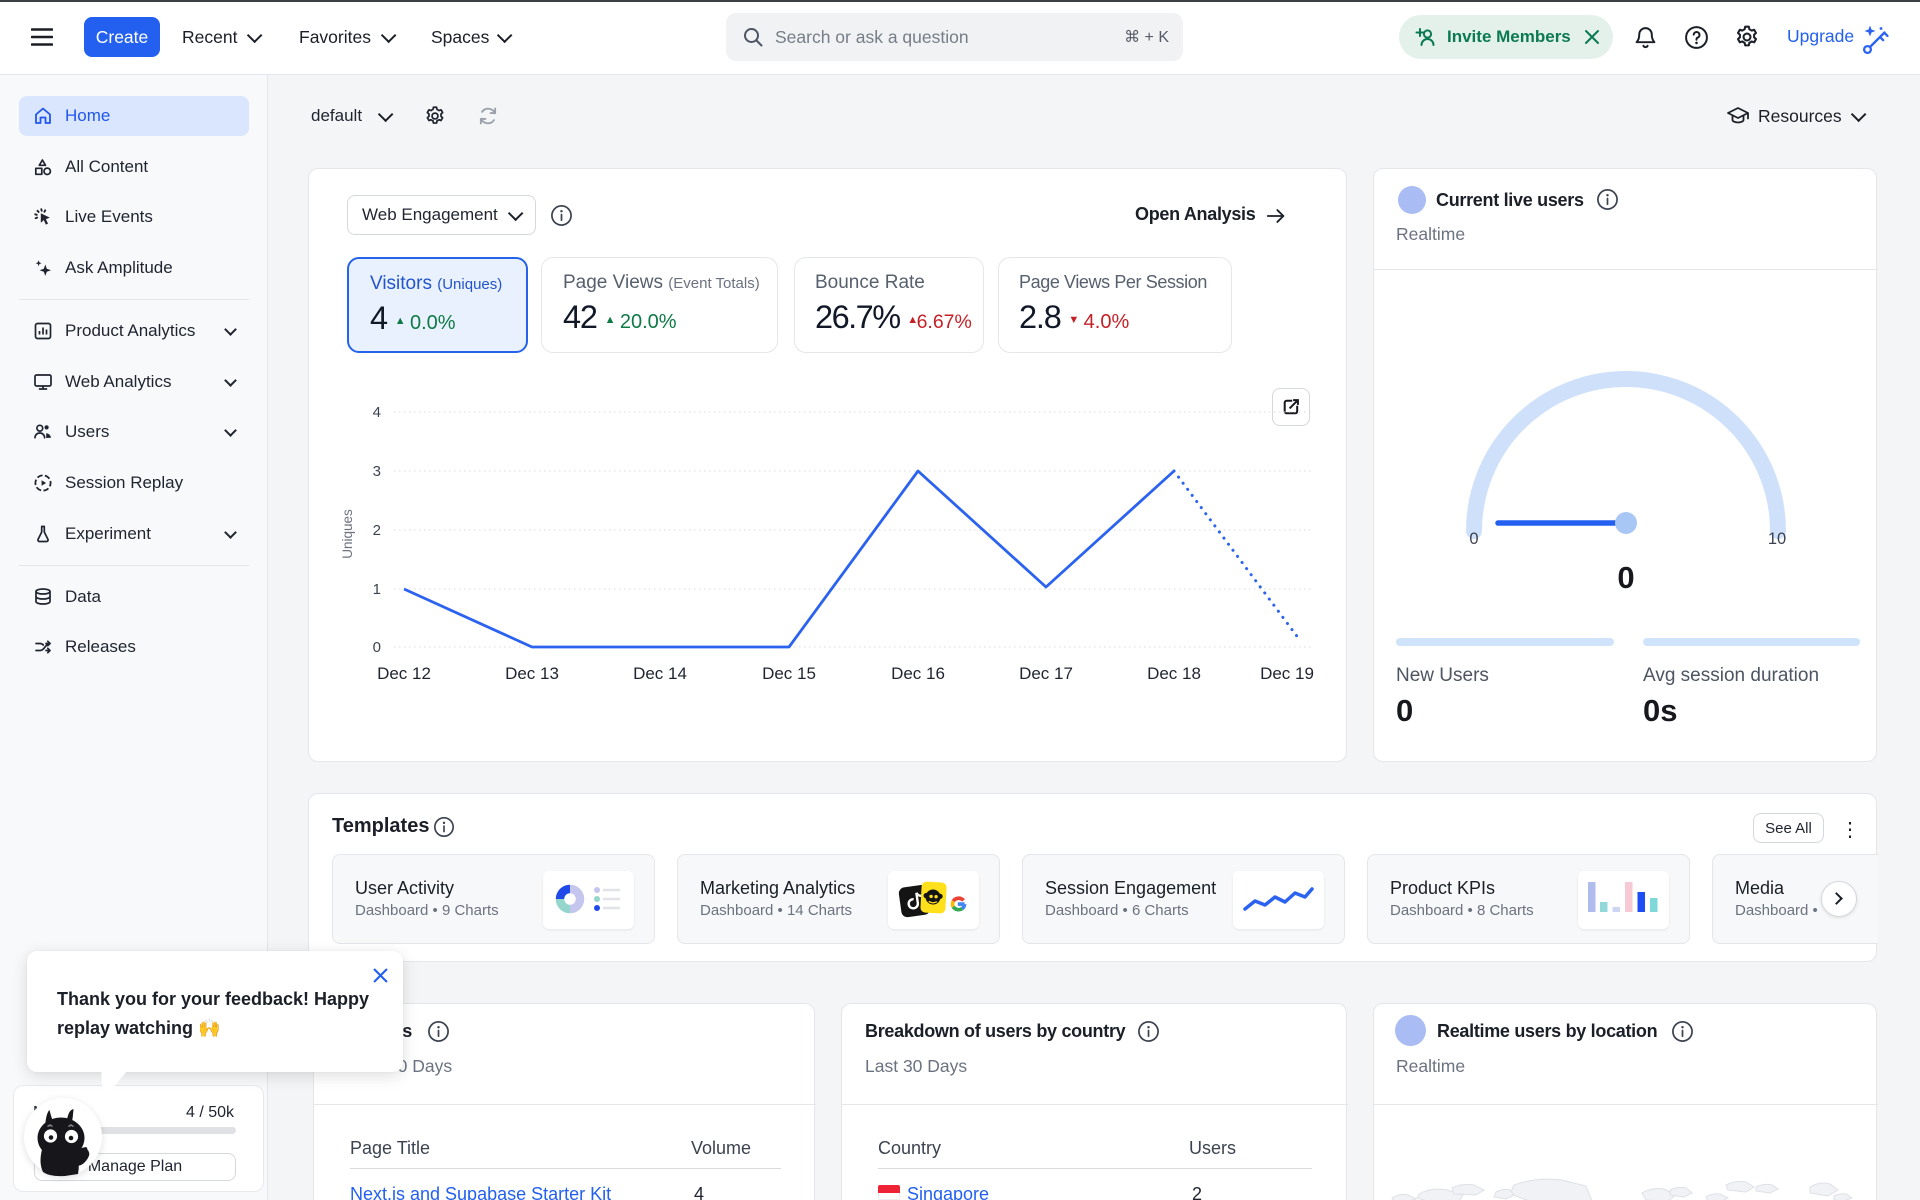 This screenshot has width=1920, height=1200. I want to click on svg-text: 1, so click(377, 589).